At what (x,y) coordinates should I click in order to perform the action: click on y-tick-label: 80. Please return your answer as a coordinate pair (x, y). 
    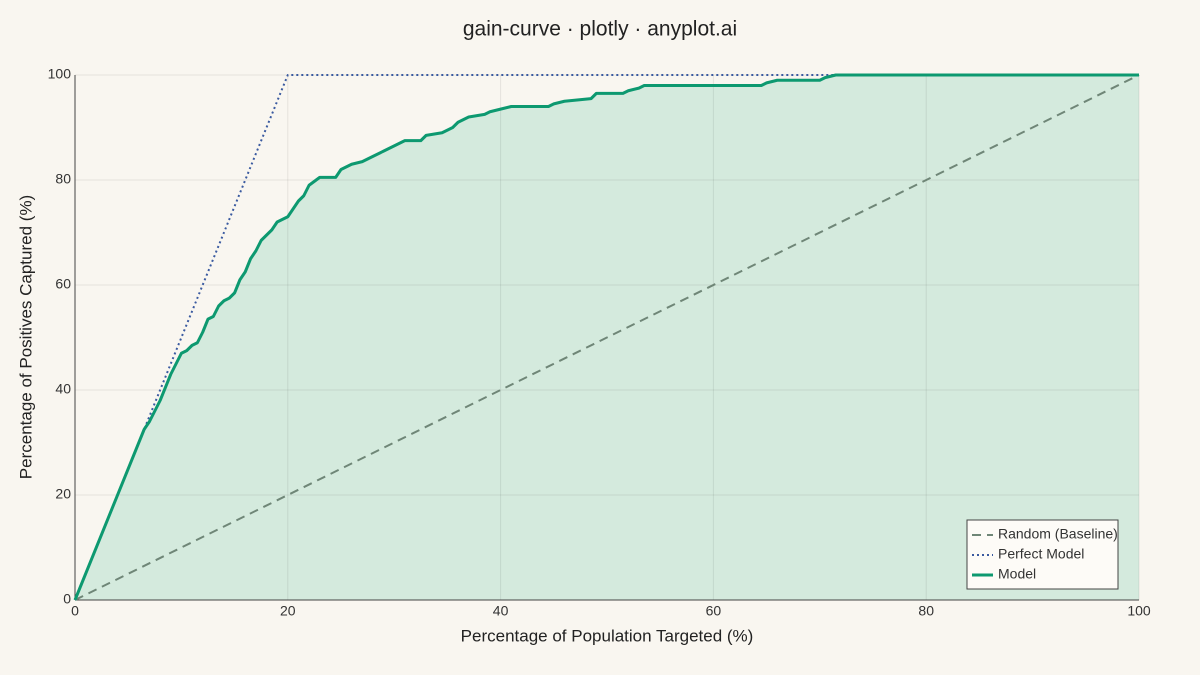
    Looking at the image, I should click on (63, 179).